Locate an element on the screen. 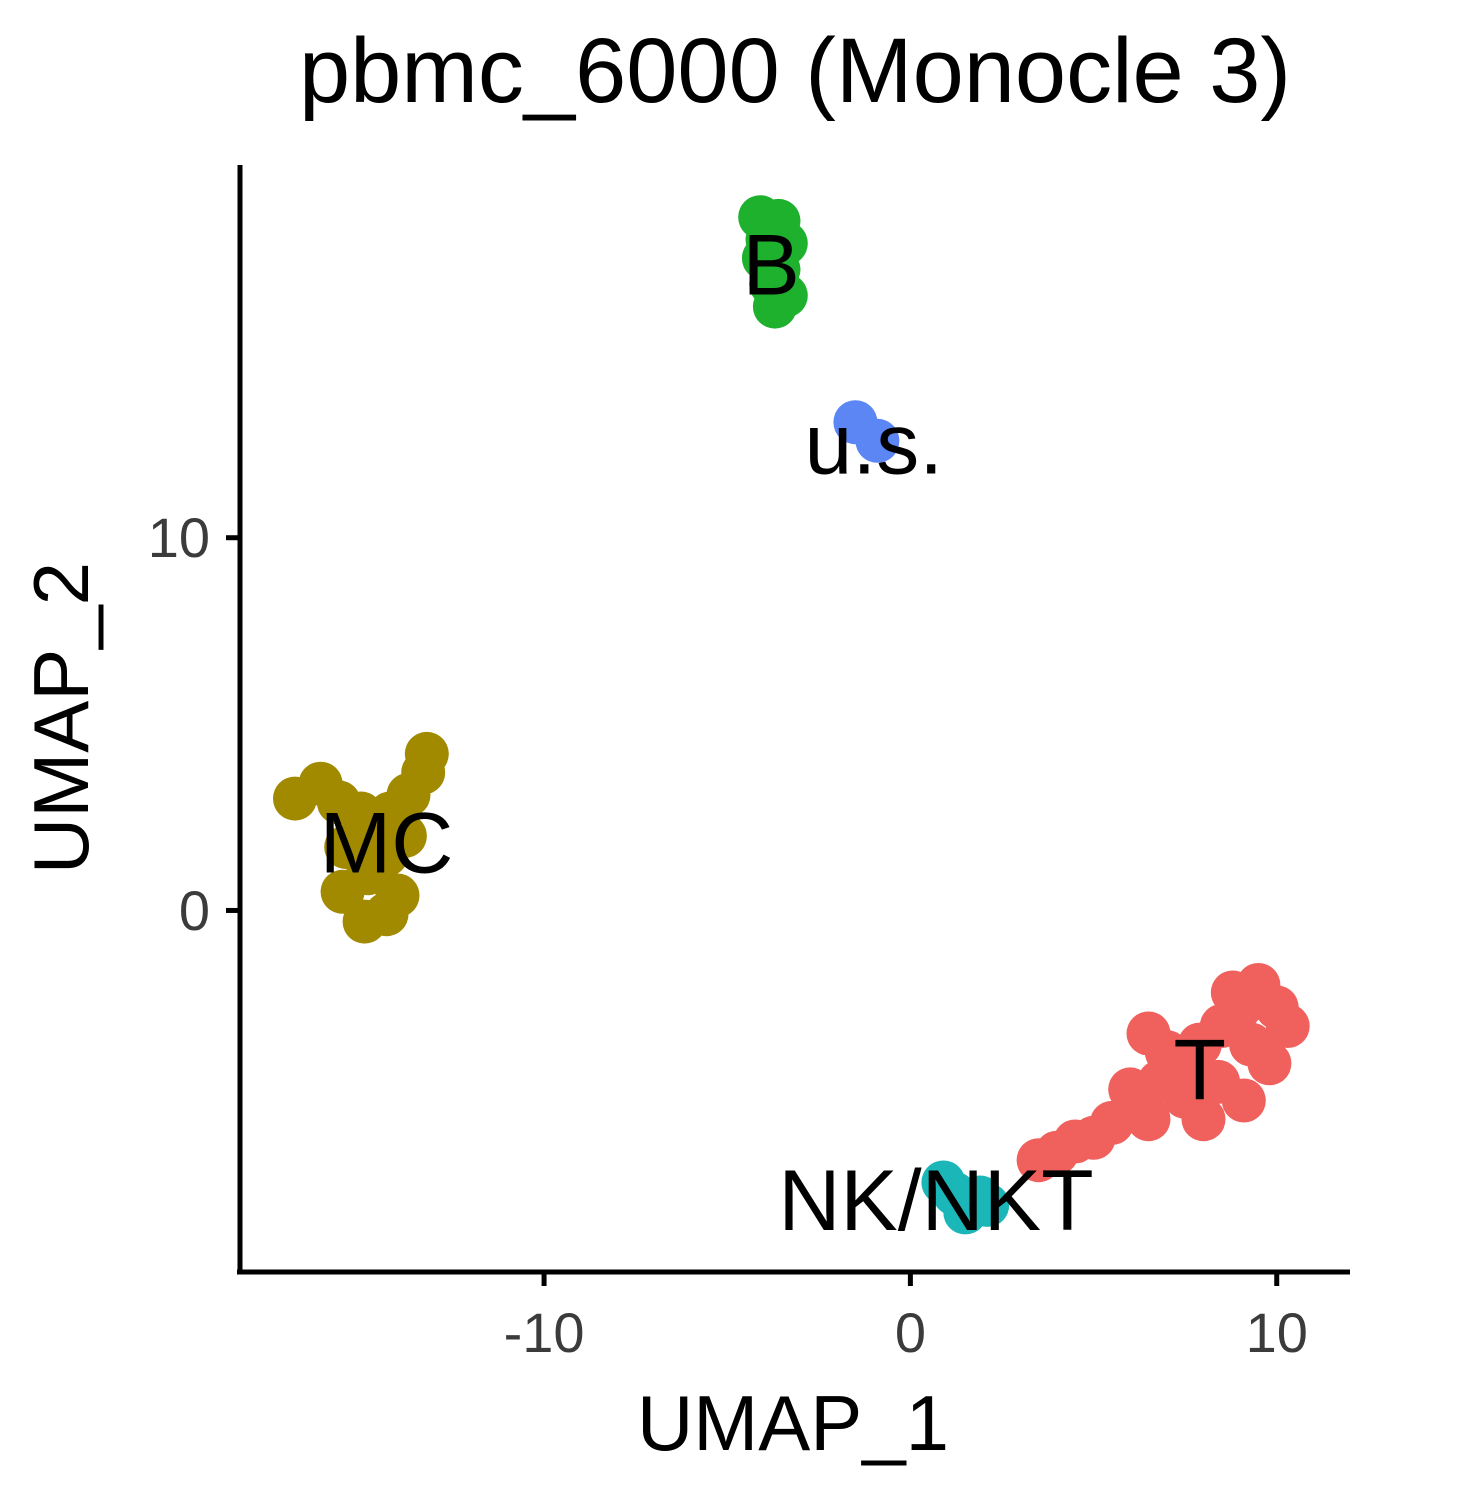  y-axis-label: UMAP_2 is located at coordinates (61, 718).